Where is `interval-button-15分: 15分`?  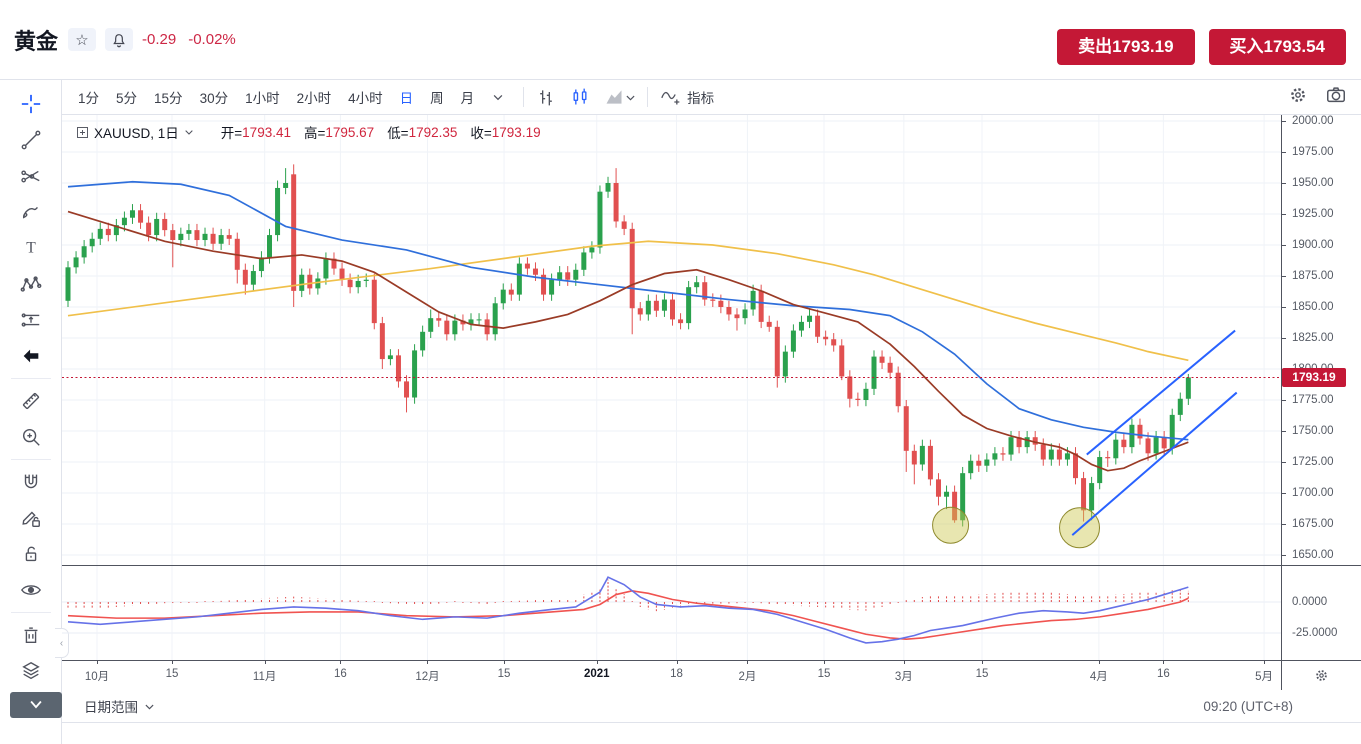
interval-button-15分: 15分 is located at coordinates (168, 98).